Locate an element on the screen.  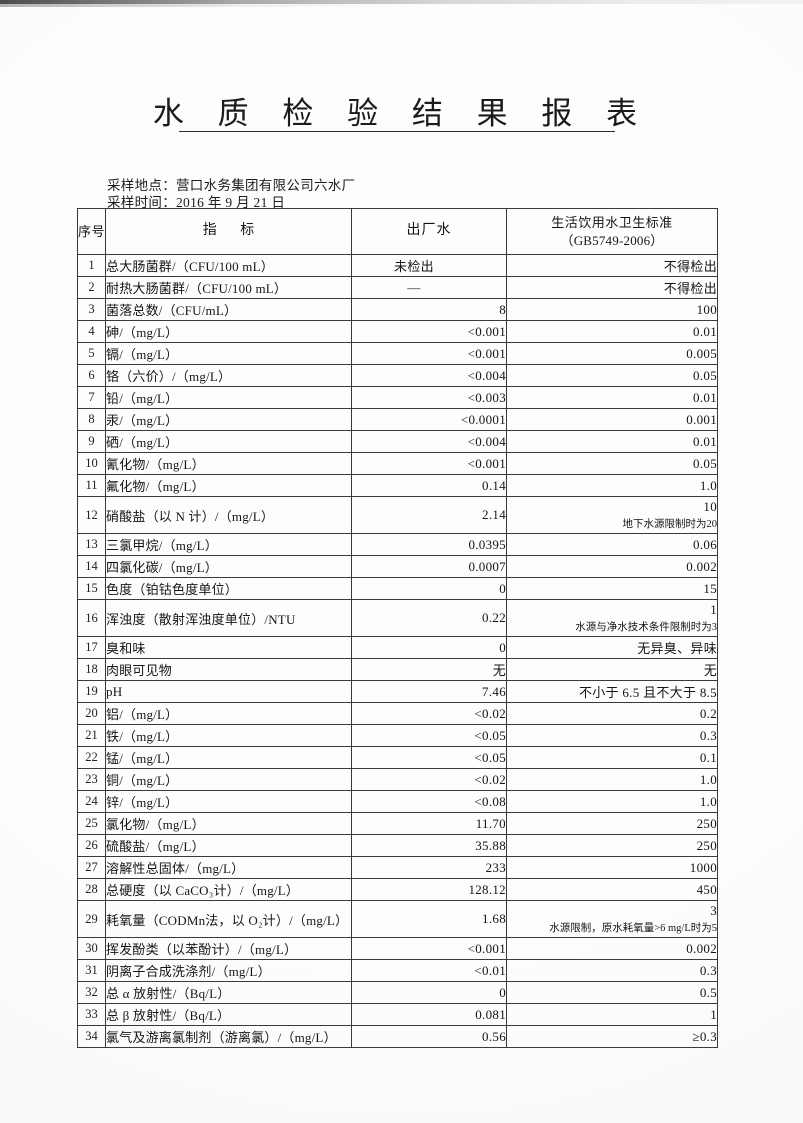
row-standard-limit: 0.3 is located at coordinates (612, 970).